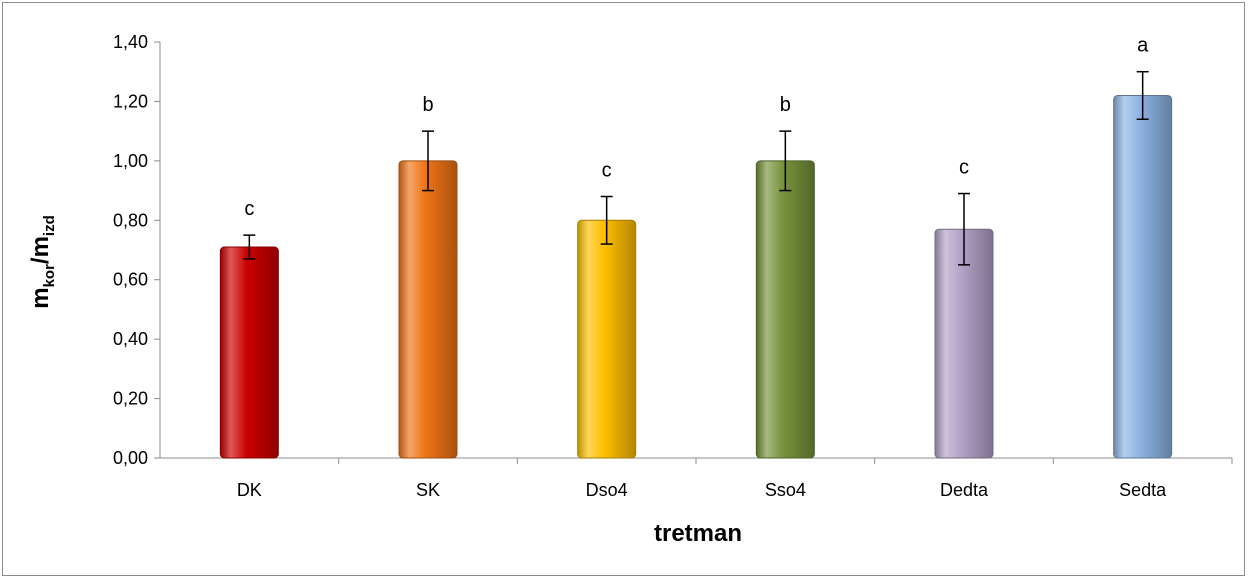 The image size is (1249, 580). Describe the element at coordinates (130, 101) in the screenshot. I see `y-tick-label: 1,20` at that location.